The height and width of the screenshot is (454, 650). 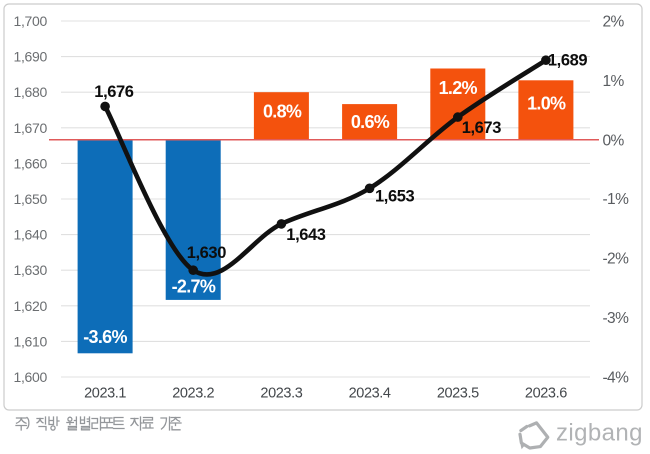 I want to click on svg-text: 1,640, so click(x=30, y=235).